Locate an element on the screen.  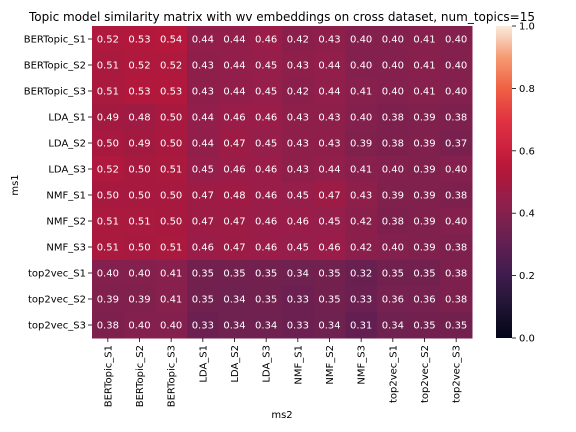
cell-value-label: 0.36 is located at coordinates (424, 300).